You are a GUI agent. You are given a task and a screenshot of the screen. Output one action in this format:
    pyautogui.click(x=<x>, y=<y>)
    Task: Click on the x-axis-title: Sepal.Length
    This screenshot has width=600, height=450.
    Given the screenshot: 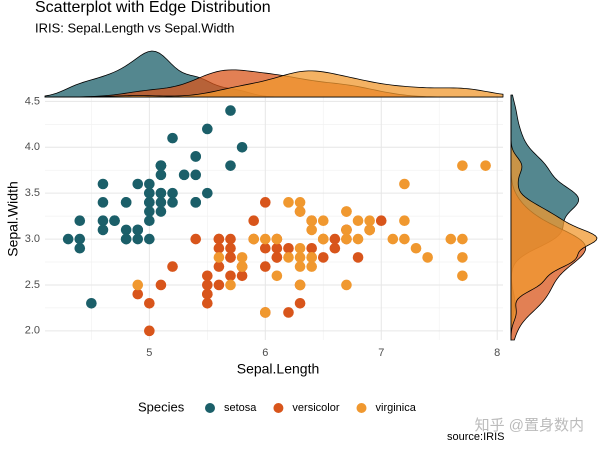 What is the action you would take?
    pyautogui.click(x=278, y=369)
    